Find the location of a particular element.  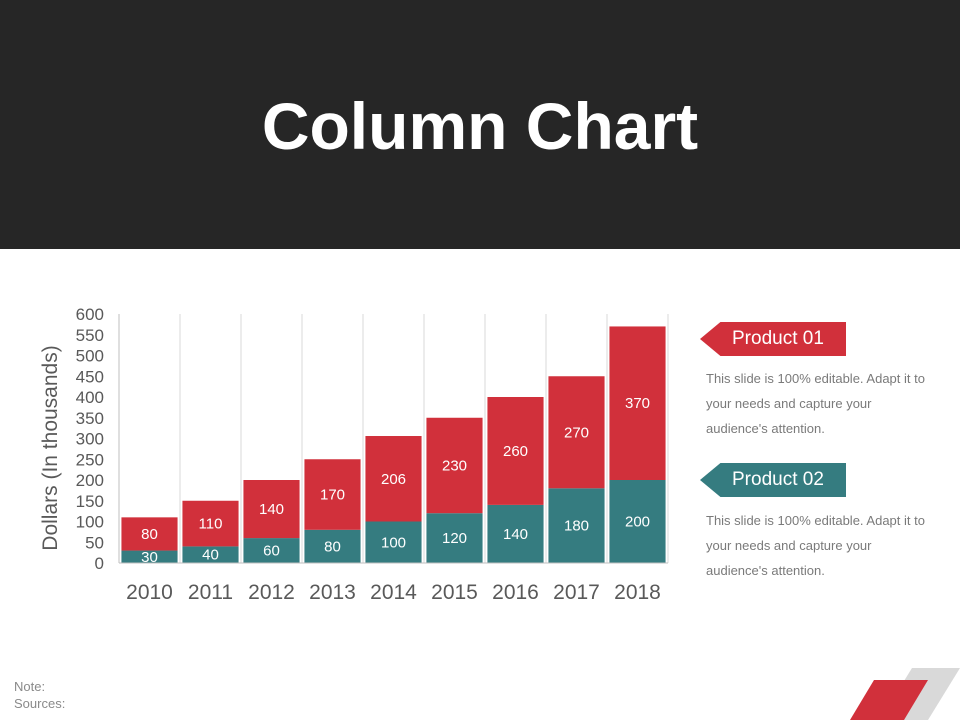

y-tick-label: 0 is located at coordinates (99, 563).